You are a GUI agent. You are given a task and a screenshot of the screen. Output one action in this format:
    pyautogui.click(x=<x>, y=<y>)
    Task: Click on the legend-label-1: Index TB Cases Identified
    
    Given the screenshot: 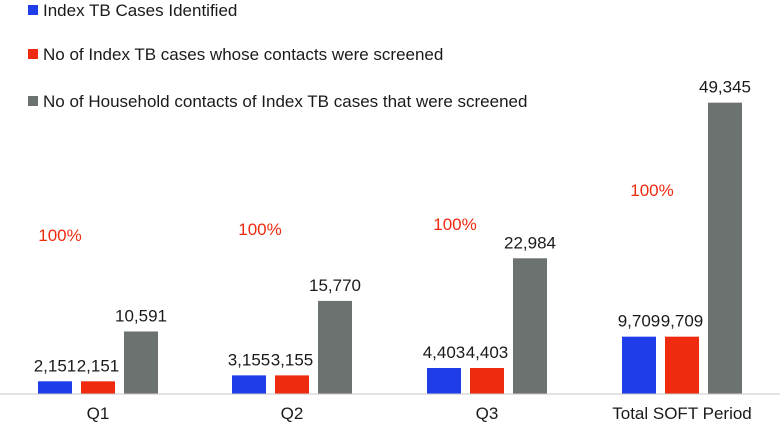 What is the action you would take?
    pyautogui.click(x=140, y=10)
    